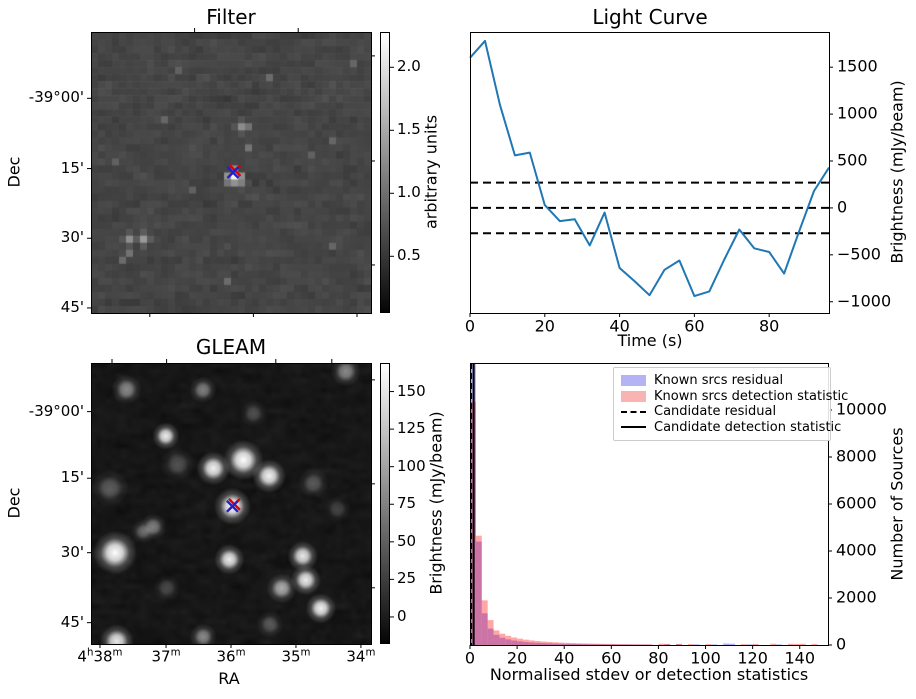 Image resolution: width=916 pixels, height=699 pixels. I want to click on filter-colorbar, so click(385, 172).